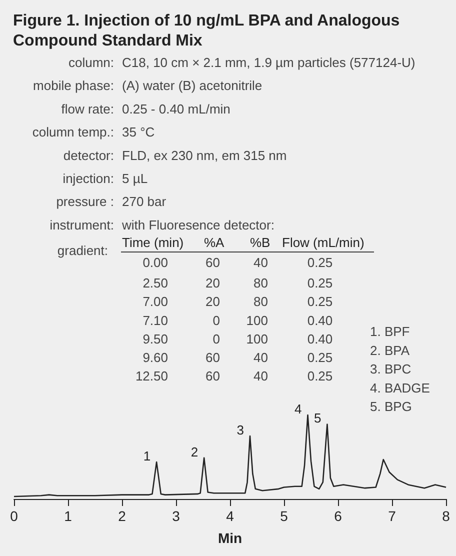 This screenshot has width=456, height=556. What do you see at coordinates (390, 331) in the screenshot?
I see `text: 1. BPF` at bounding box center [390, 331].